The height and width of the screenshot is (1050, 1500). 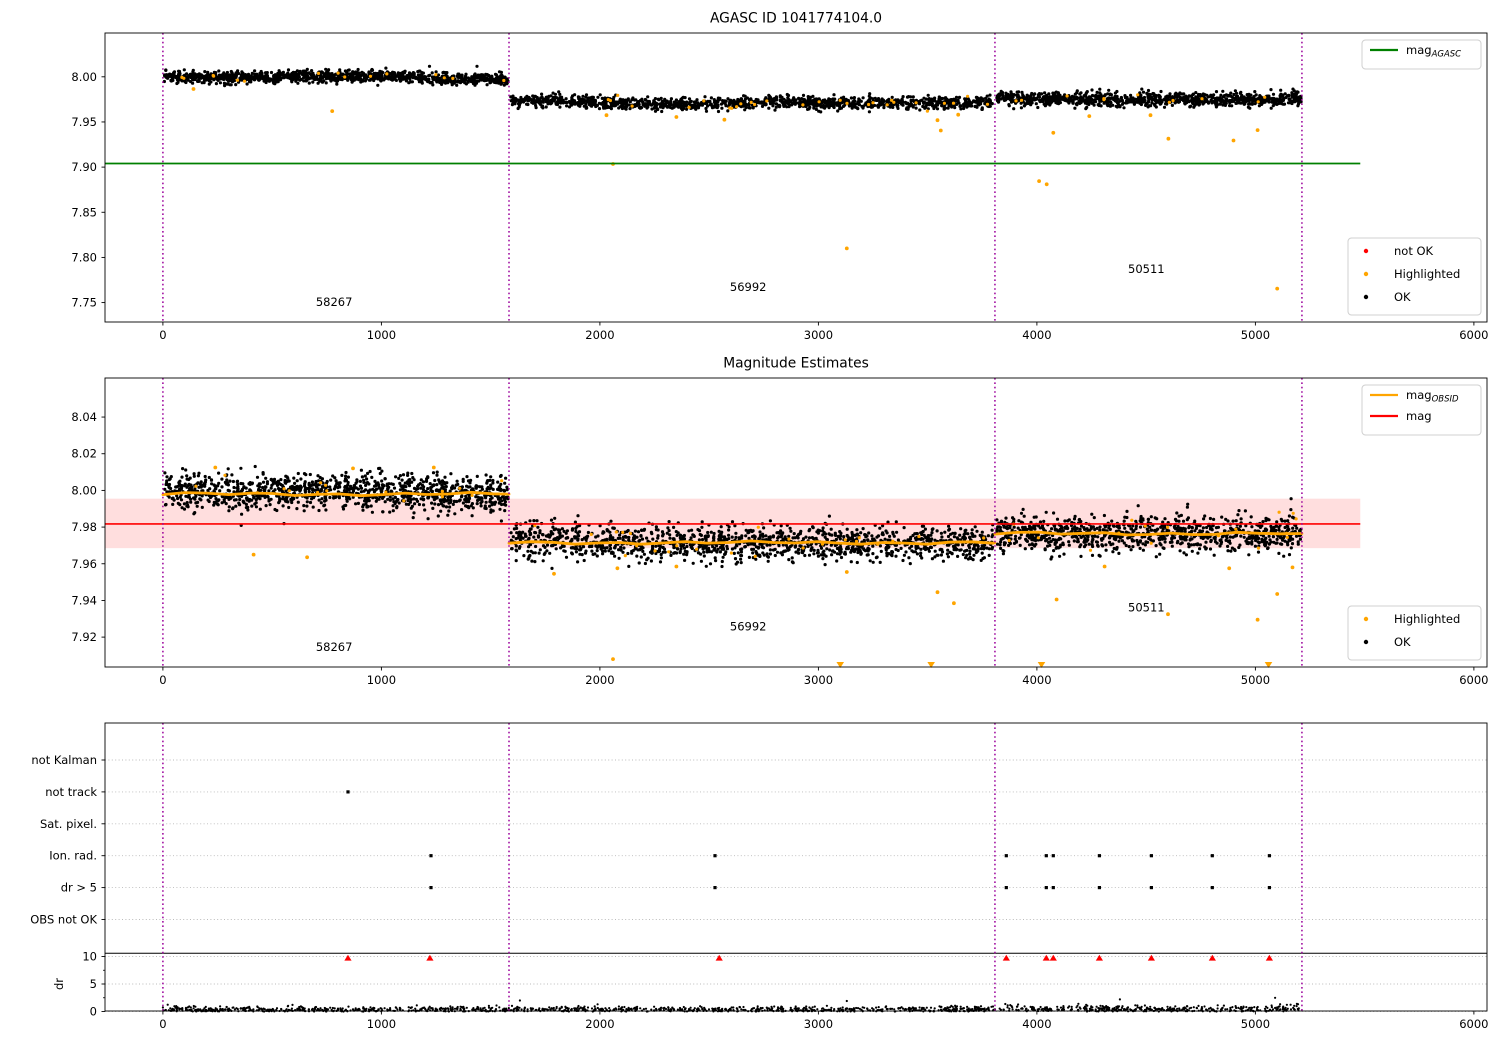 What do you see at coordinates (1138, 95) in the screenshot?
I see `highlighted-point` at bounding box center [1138, 95].